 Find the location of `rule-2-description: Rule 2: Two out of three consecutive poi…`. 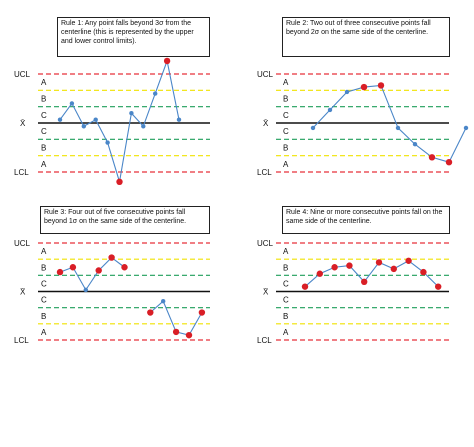

rule-2-description: Rule 2: Two out of three consecutive poi… is located at coordinates (366, 37).